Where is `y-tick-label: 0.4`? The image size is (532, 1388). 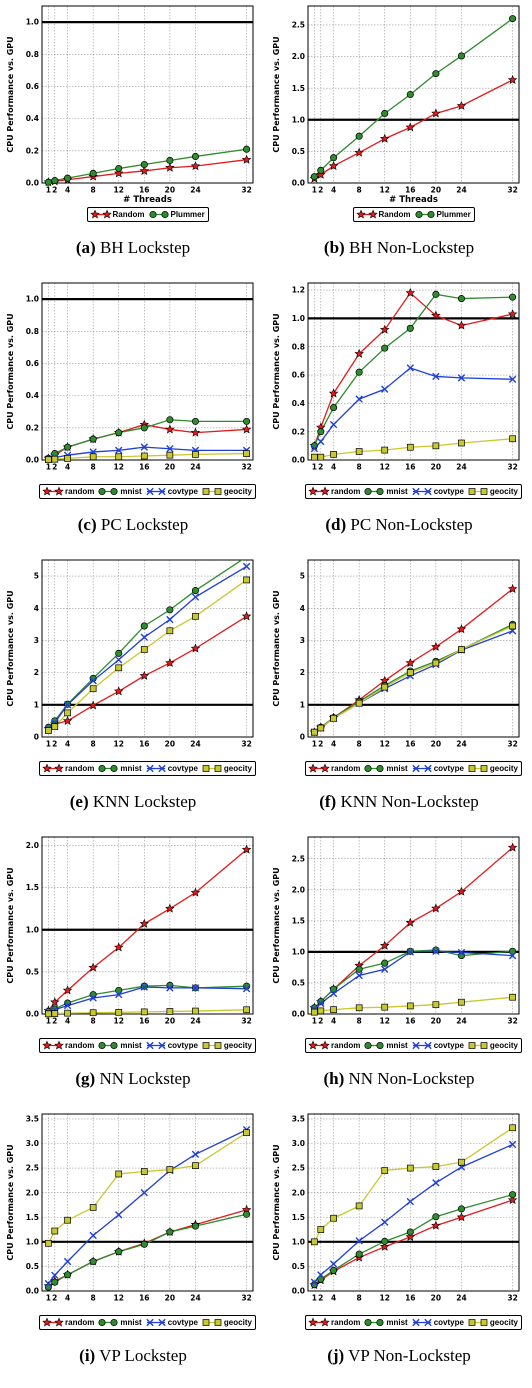
y-tick-label: 0.4 is located at coordinates (32, 395).